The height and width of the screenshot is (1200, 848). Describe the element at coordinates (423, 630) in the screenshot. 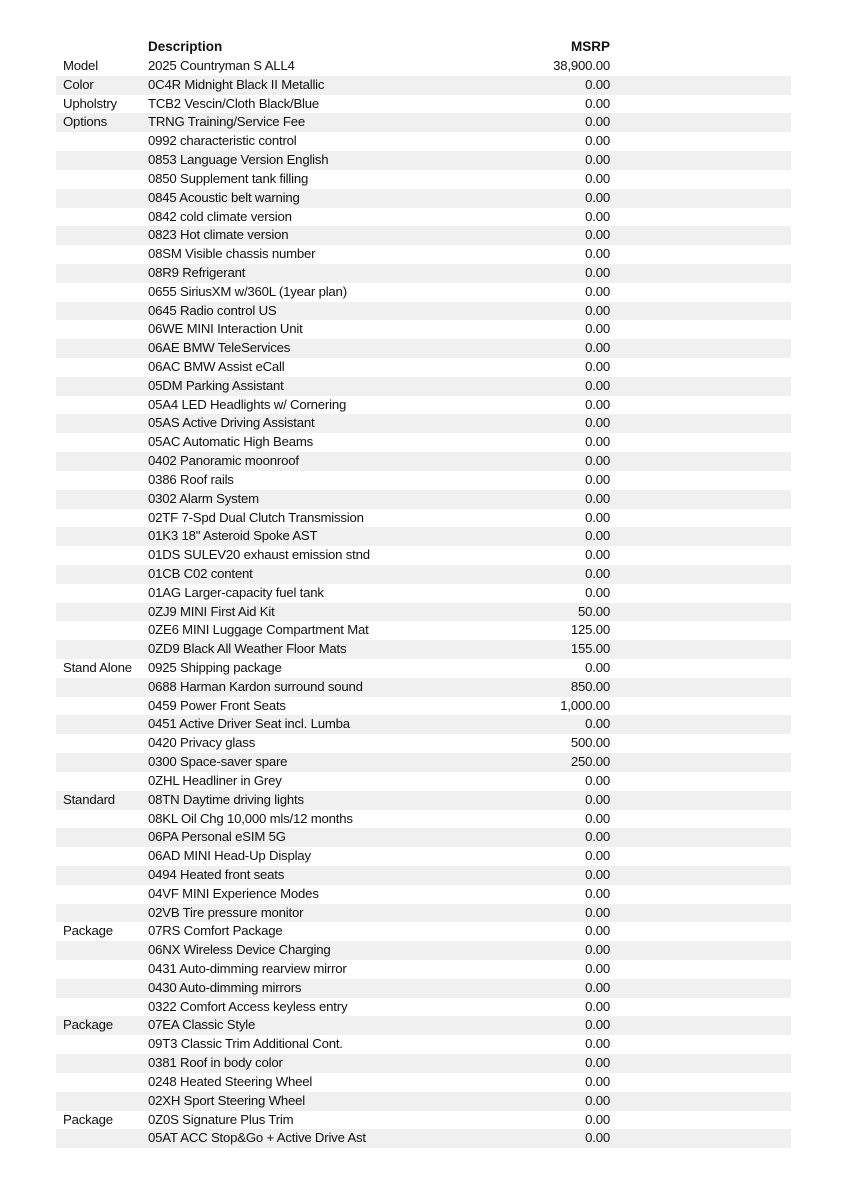

I see `table-row: 0ZE6 MINI Luggage Compartment Mat 125.00` at that location.